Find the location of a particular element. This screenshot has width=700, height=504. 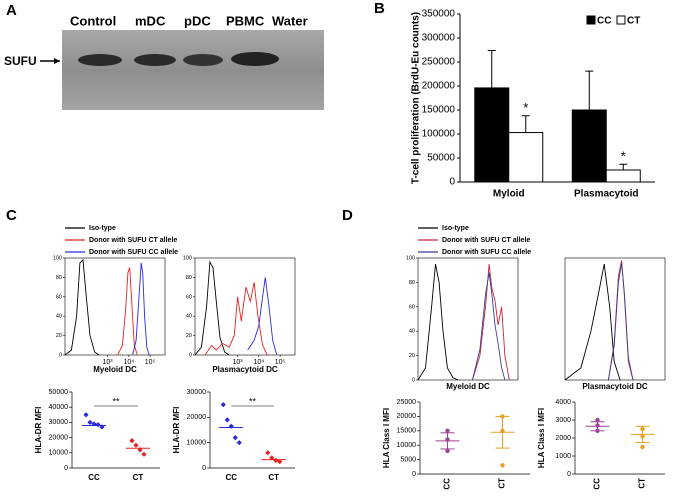

y-axis-label: HLA-DR MFI is located at coordinates (176, 430).